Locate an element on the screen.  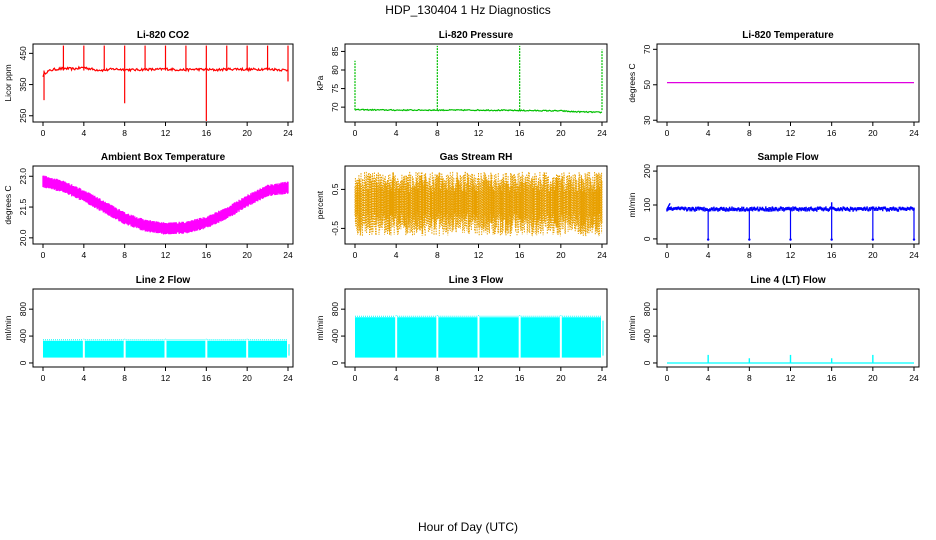
rh-noise is located at coordinates (478, 204).